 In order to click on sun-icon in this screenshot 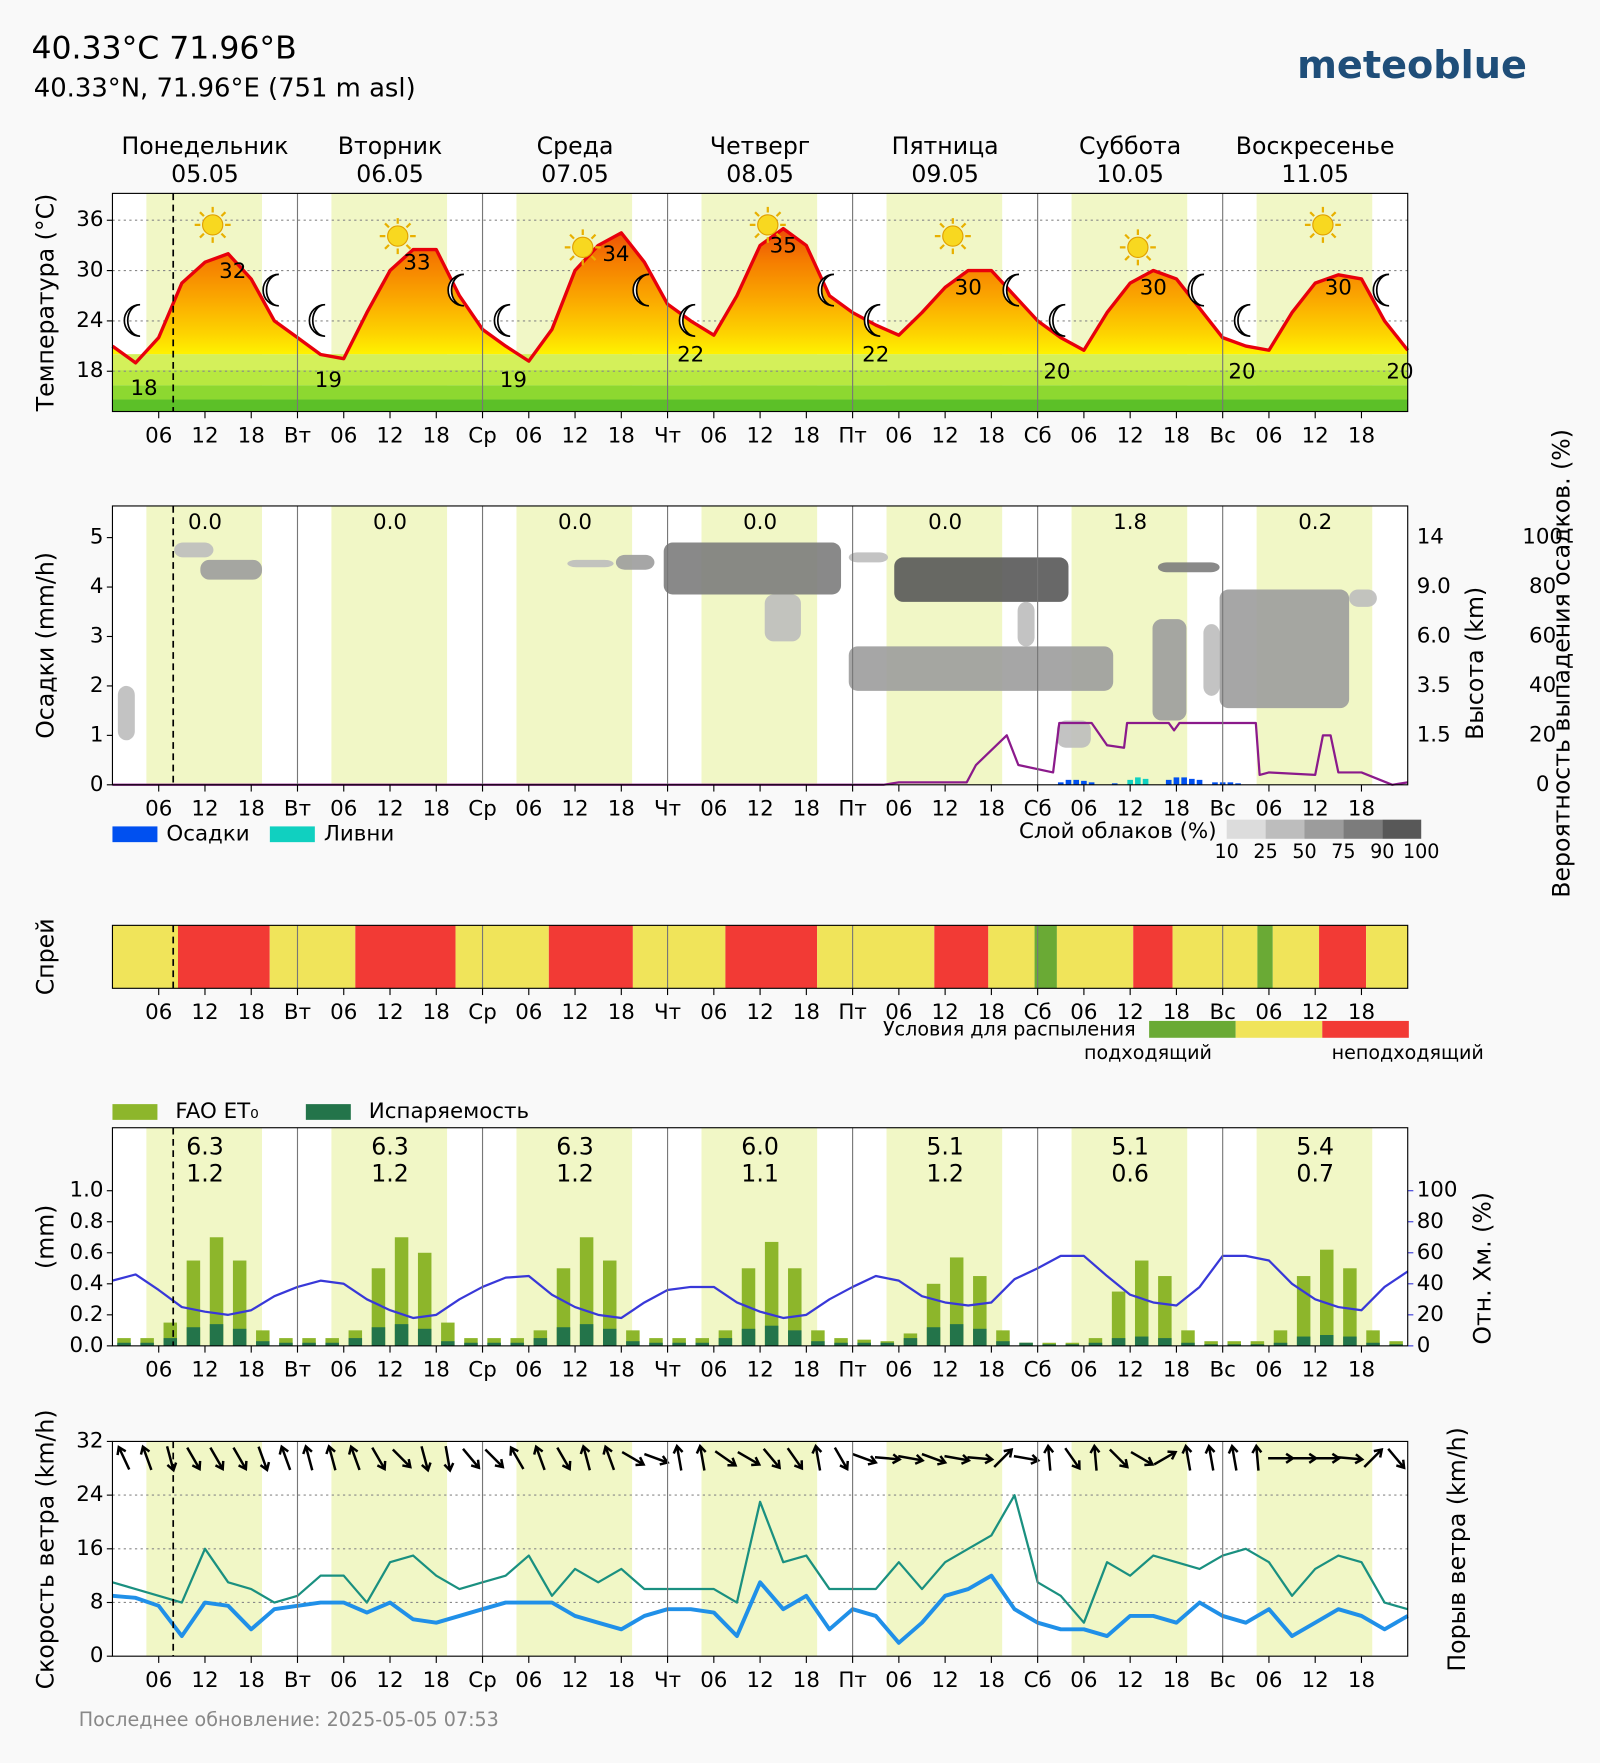, I will do `click(583, 247)`.